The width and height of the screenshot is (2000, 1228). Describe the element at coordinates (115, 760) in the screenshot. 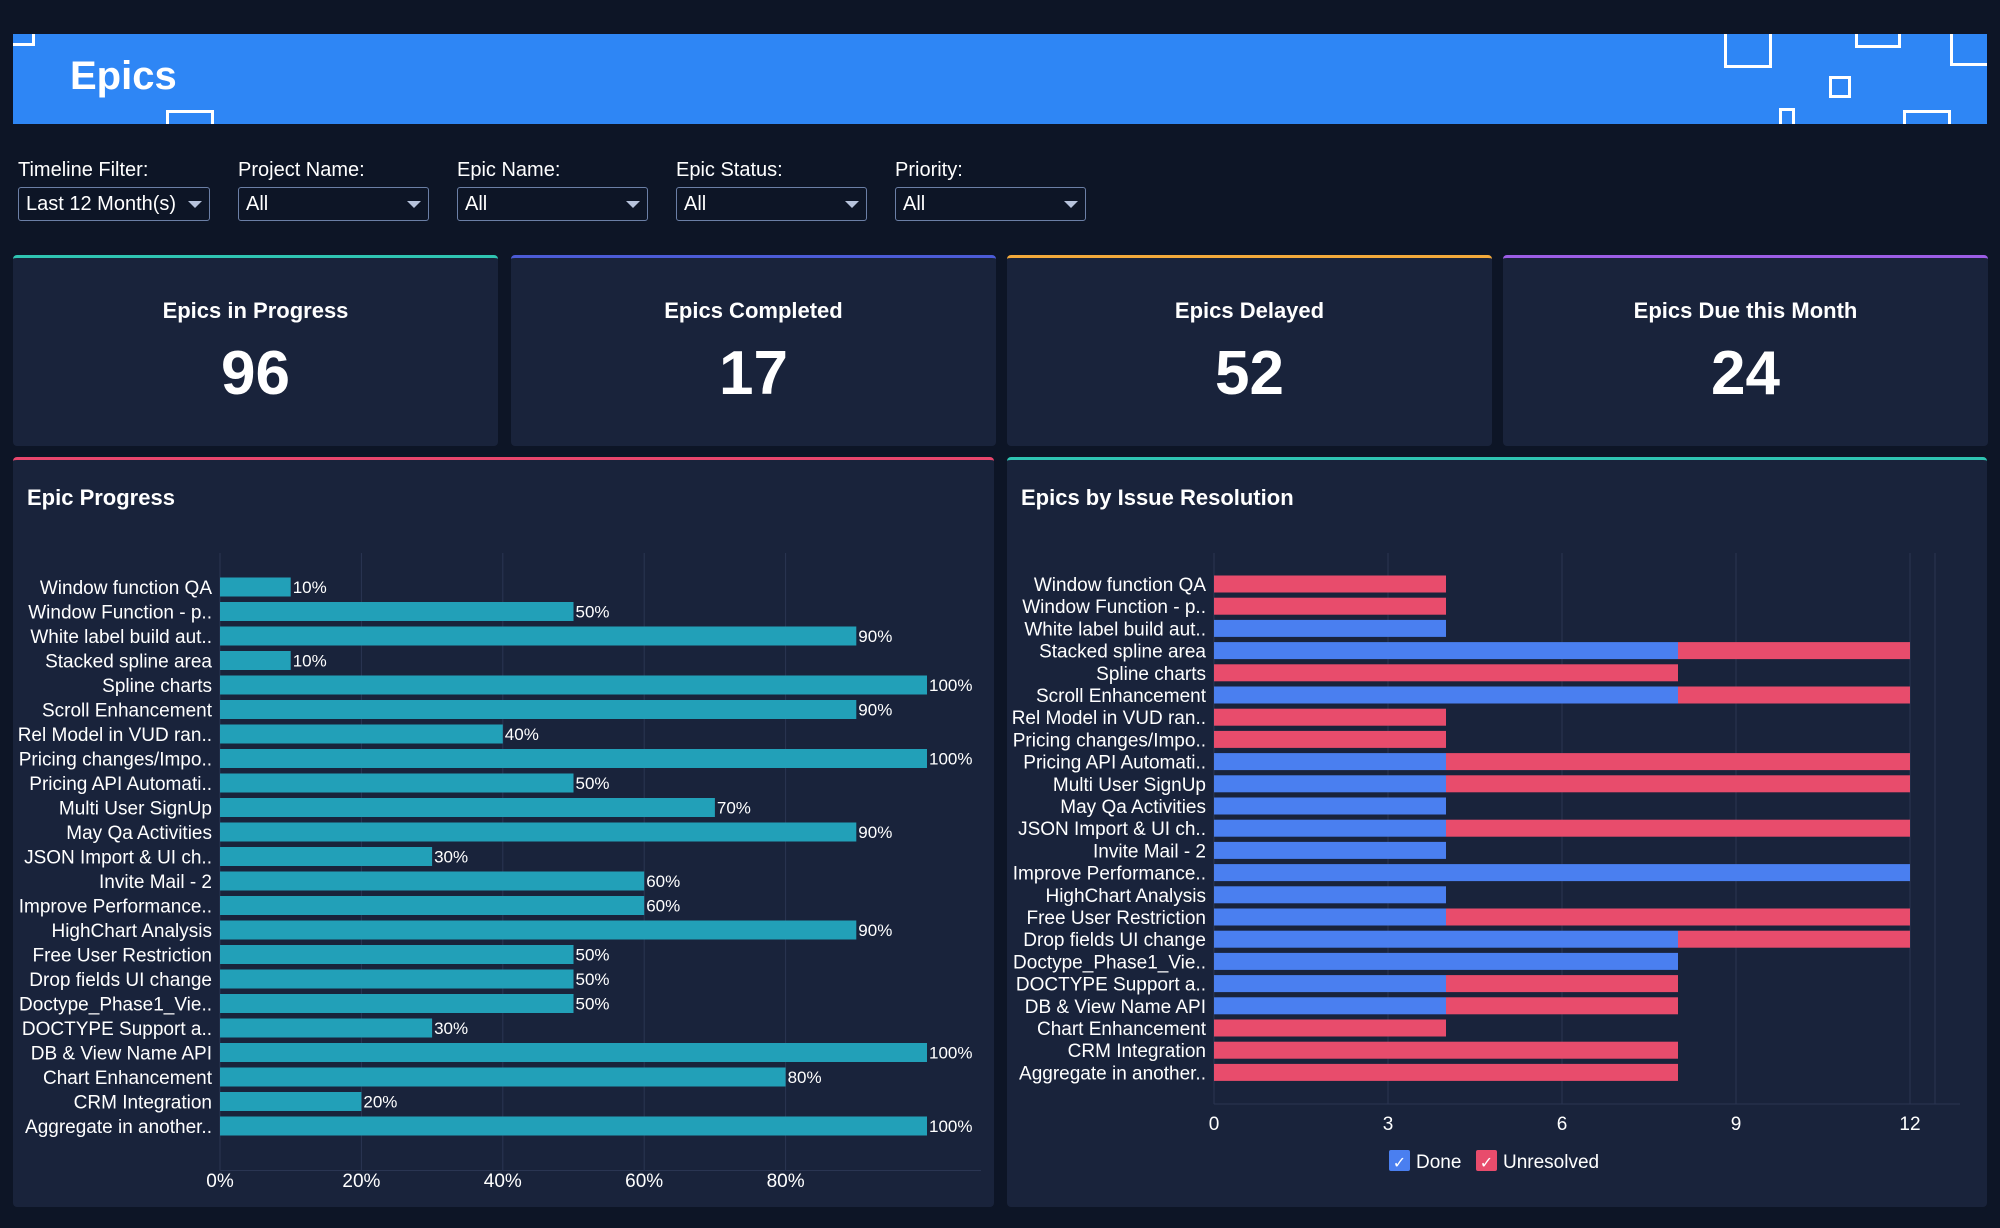

I see `category-label: Pricing changes/Impo..` at that location.